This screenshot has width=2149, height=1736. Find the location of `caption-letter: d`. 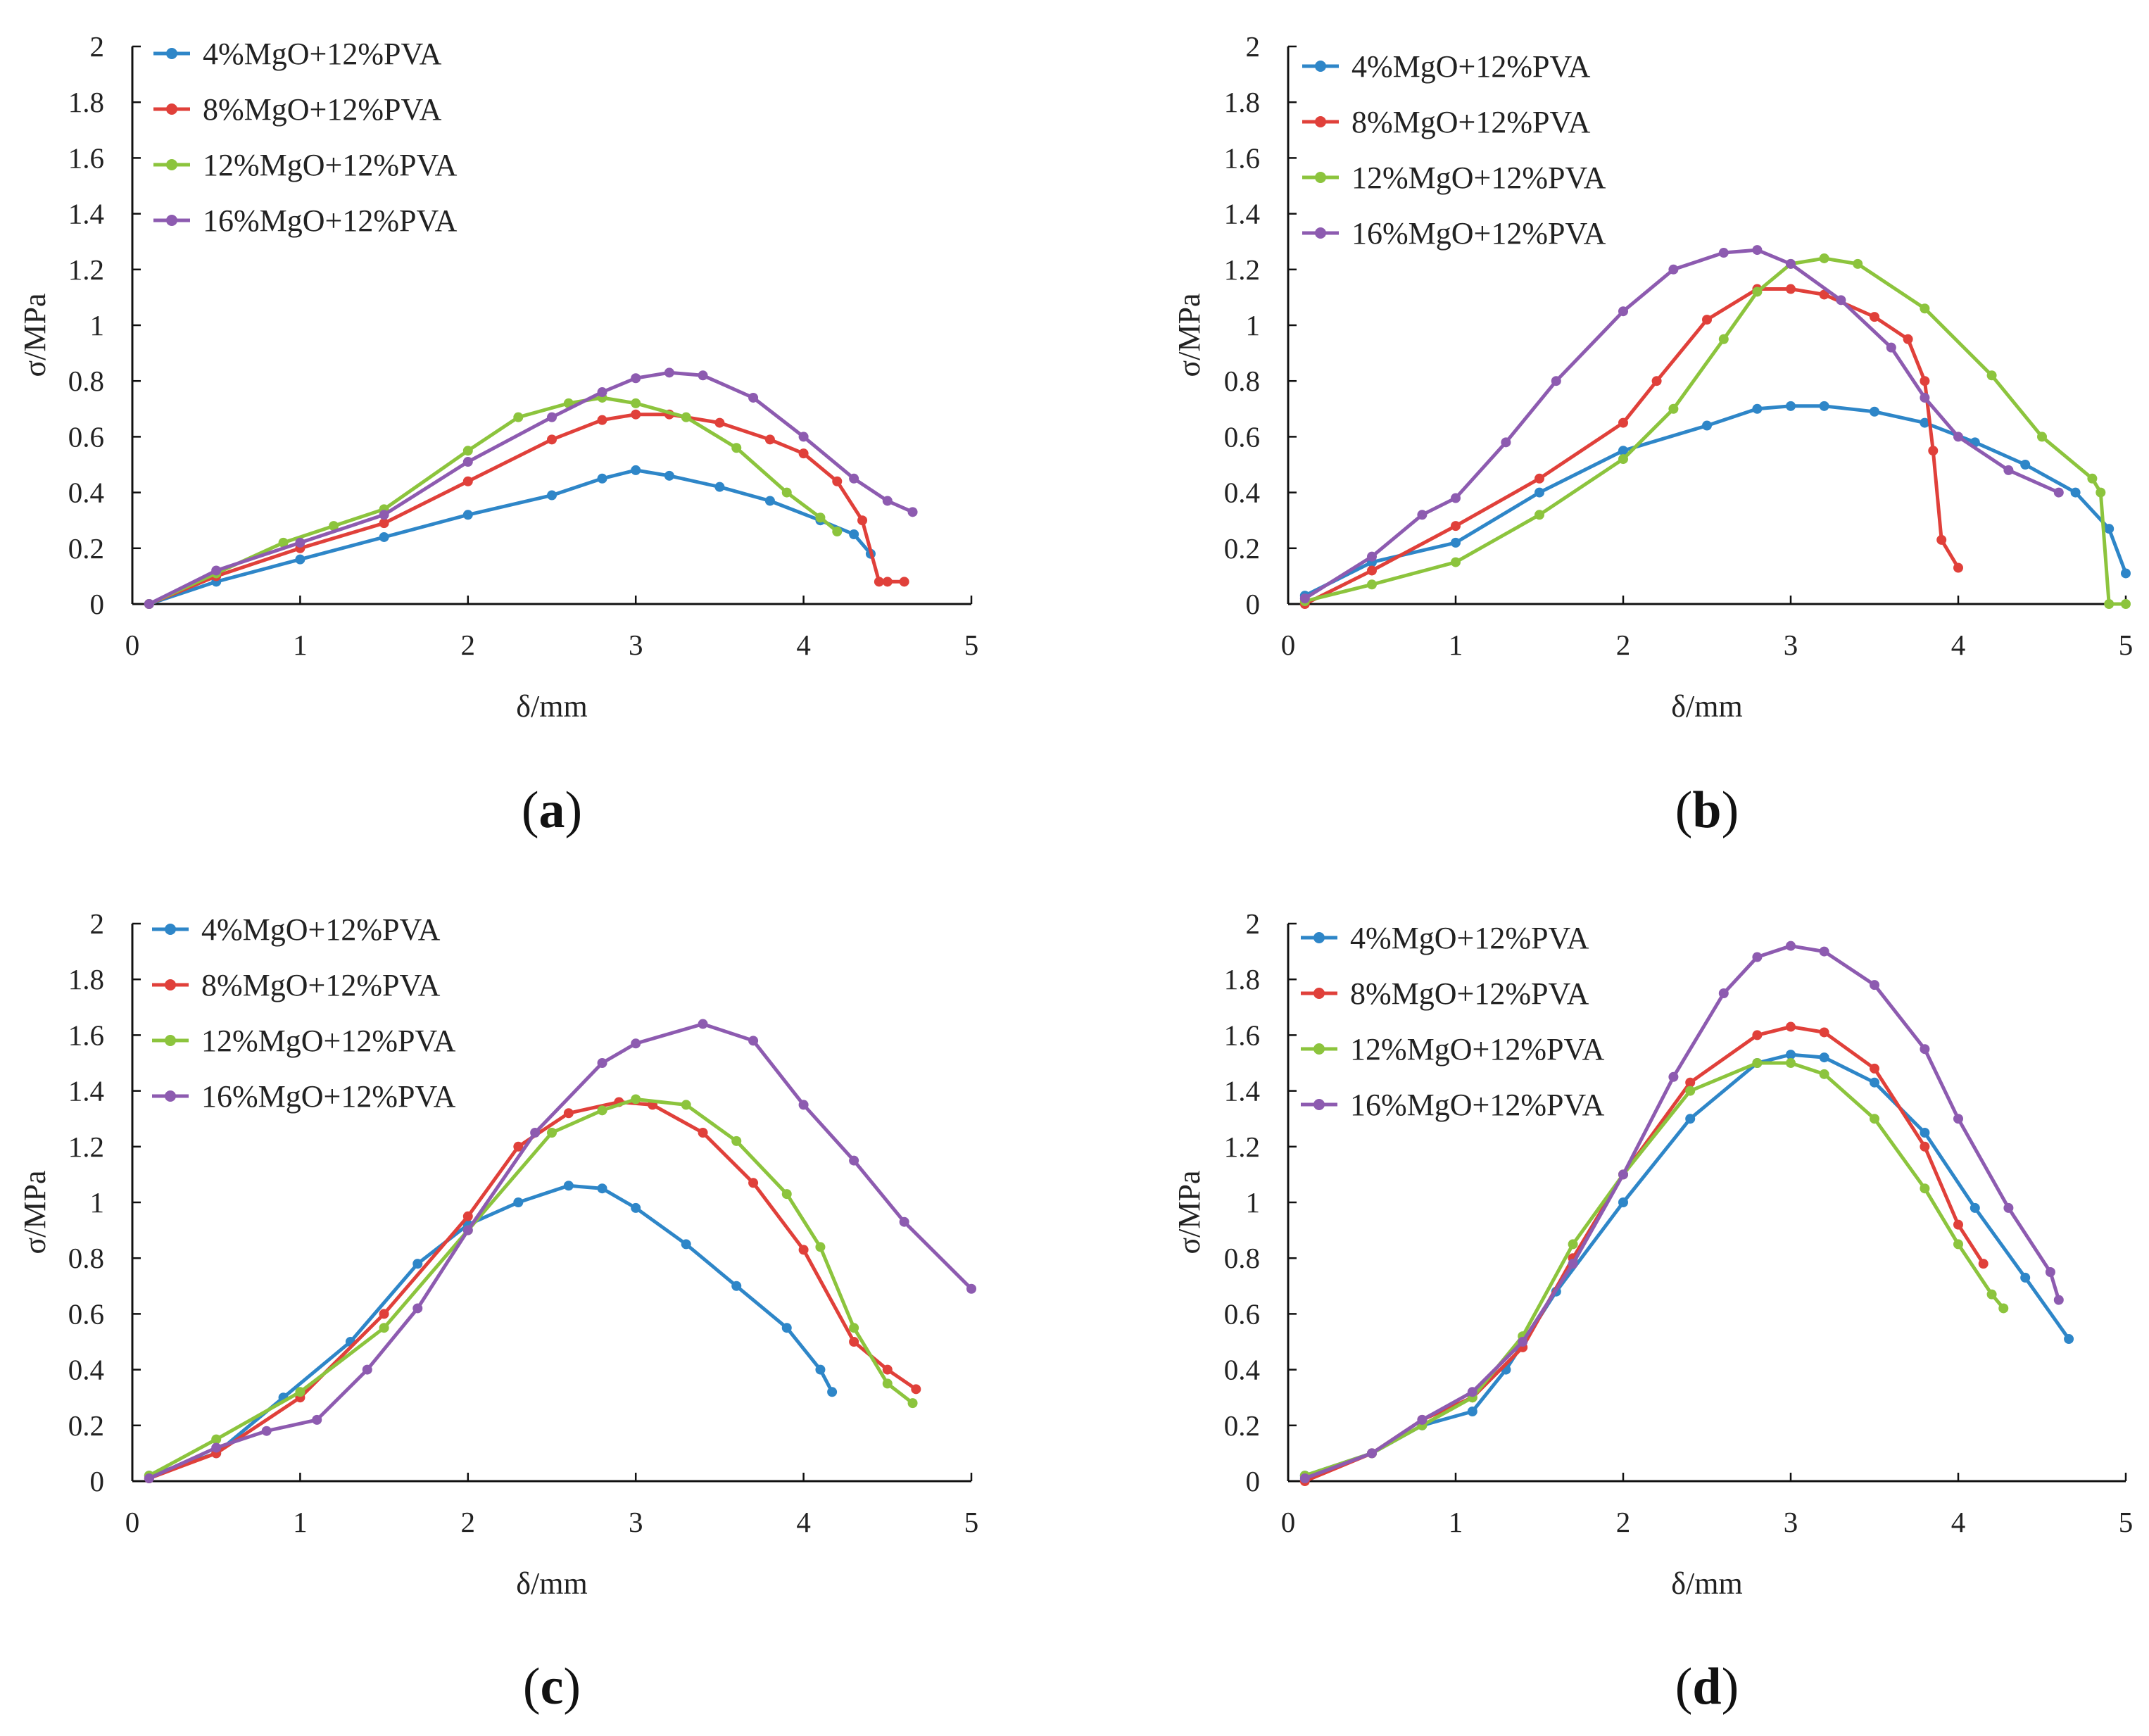

caption-letter: d is located at coordinates (1706, 1687).